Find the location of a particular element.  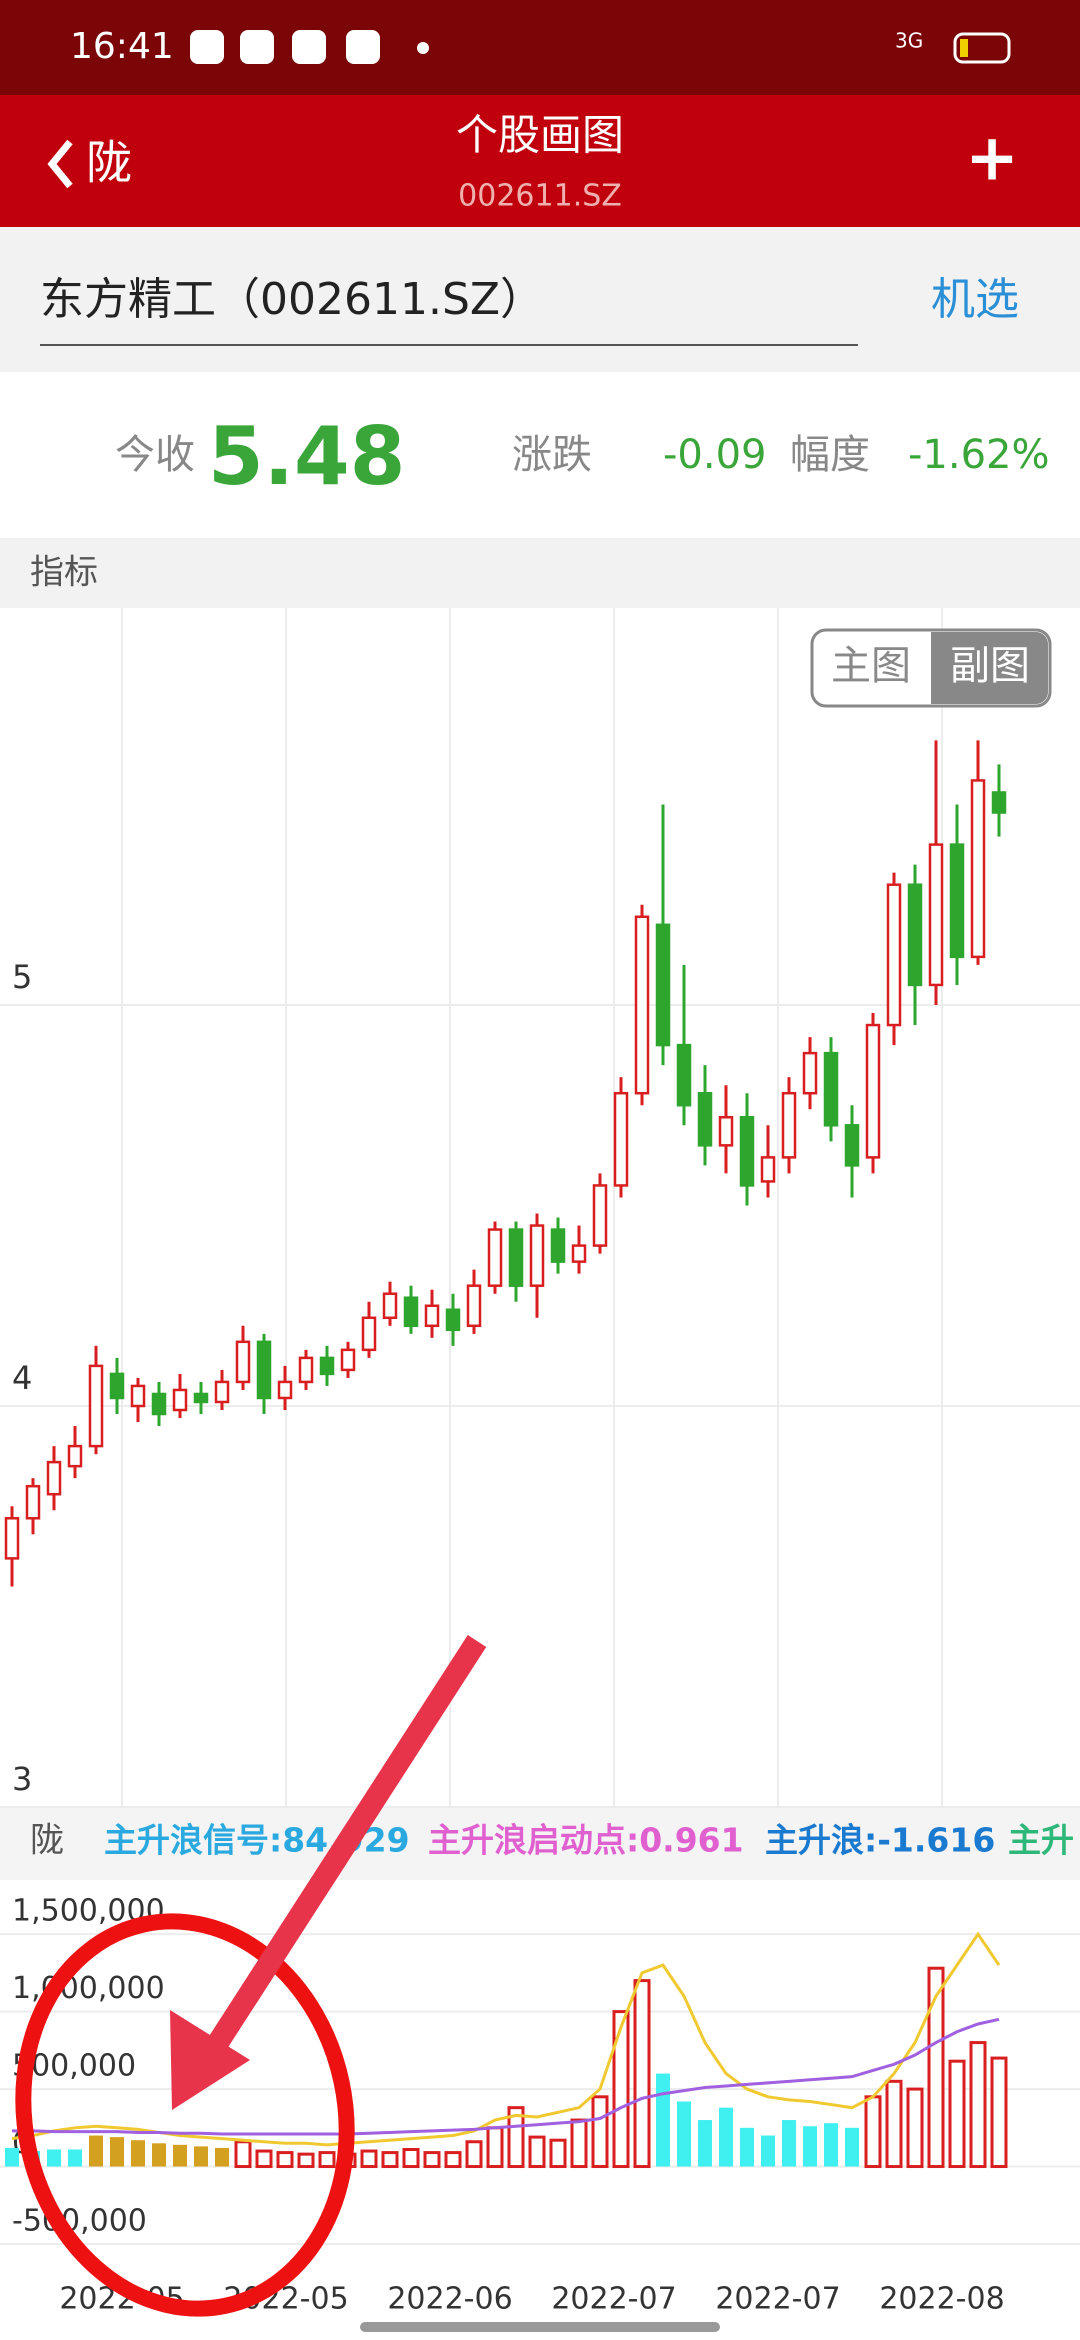

stock-name: 东方精工（002611.SZ） is located at coordinates (292, 299).